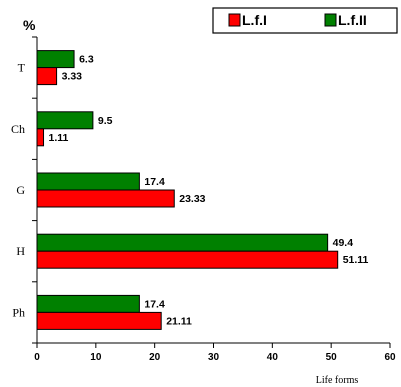  Describe the element at coordinates (20, 190) in the screenshot. I see `y-tick-label-g: G` at that location.